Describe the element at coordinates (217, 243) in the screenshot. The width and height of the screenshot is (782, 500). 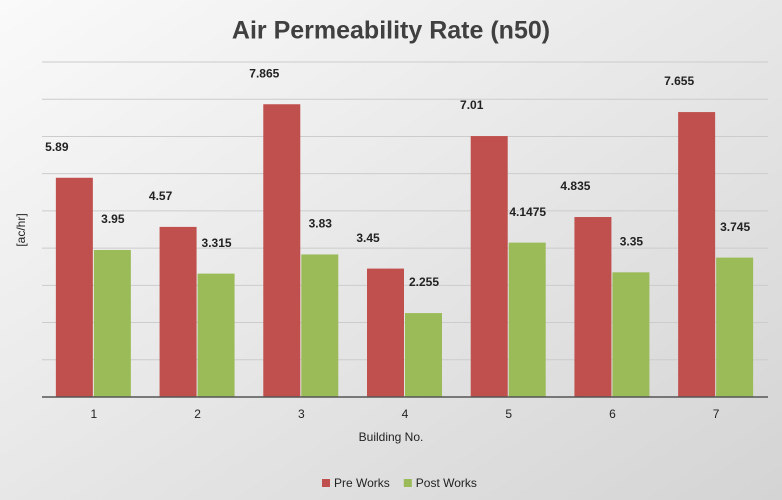
I see `data-label: 3.315` at that location.